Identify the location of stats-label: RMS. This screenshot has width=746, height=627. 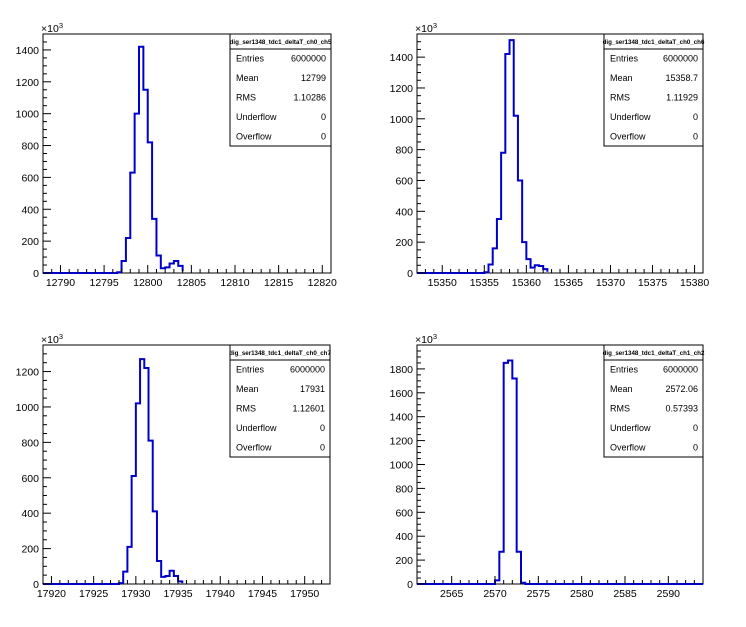
(246, 98).